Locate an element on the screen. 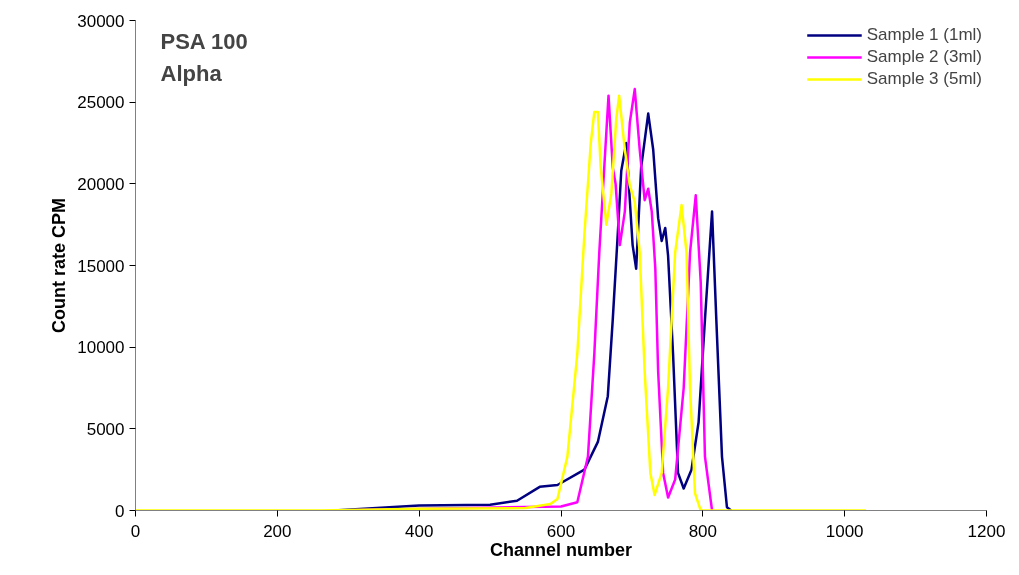 This screenshot has height=575, width=1019. y-tick-label: 0 is located at coordinates (120, 511).